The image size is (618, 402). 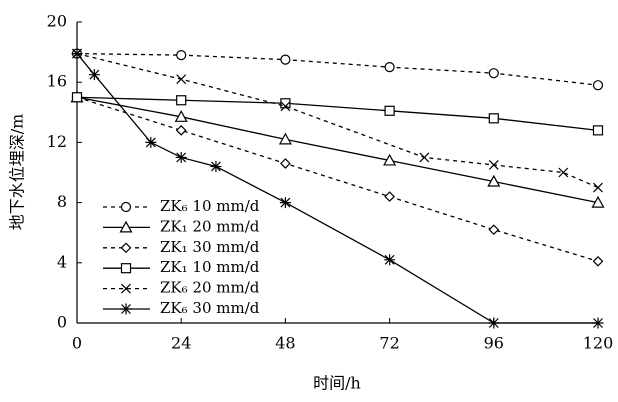 What do you see at coordinates (181, 343) in the screenshot?
I see `x-tick-label: 24` at bounding box center [181, 343].